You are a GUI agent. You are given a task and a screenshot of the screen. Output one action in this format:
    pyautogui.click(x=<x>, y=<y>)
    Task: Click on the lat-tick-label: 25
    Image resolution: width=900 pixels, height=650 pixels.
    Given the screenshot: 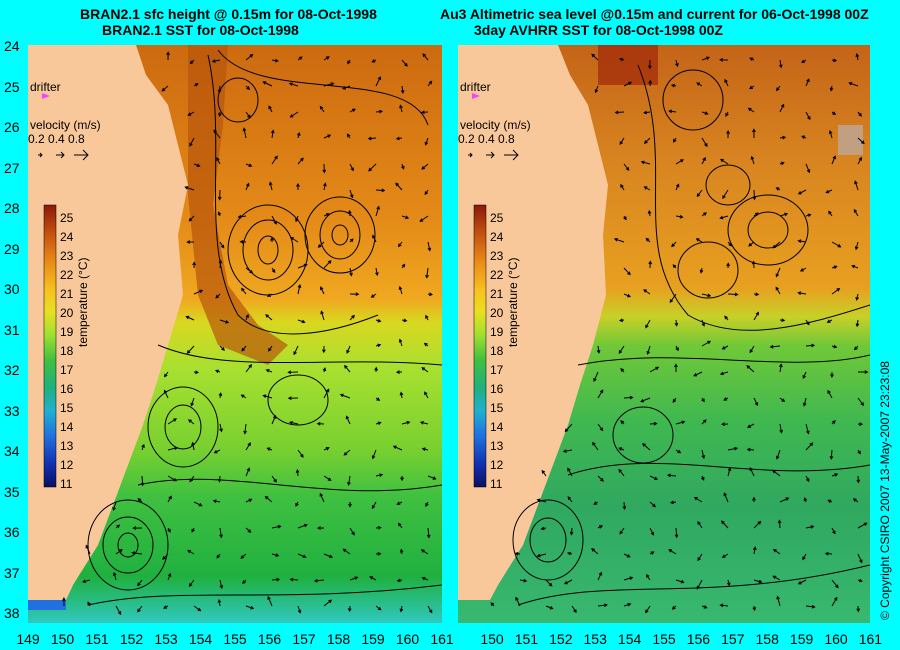 What is the action you would take?
    pyautogui.click(x=12, y=86)
    